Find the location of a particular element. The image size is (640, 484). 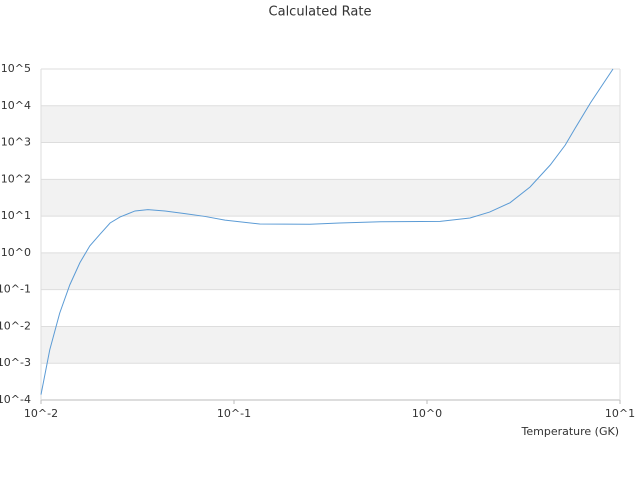

y-tick-label: 10^-4 is located at coordinates (15, 399).